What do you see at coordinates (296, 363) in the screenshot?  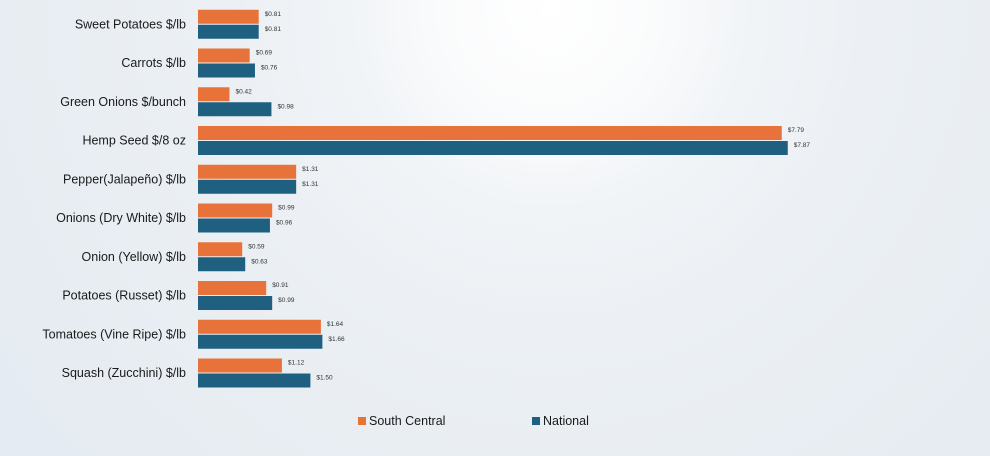 I see `data-label-south-central: $1.12` at bounding box center [296, 363].